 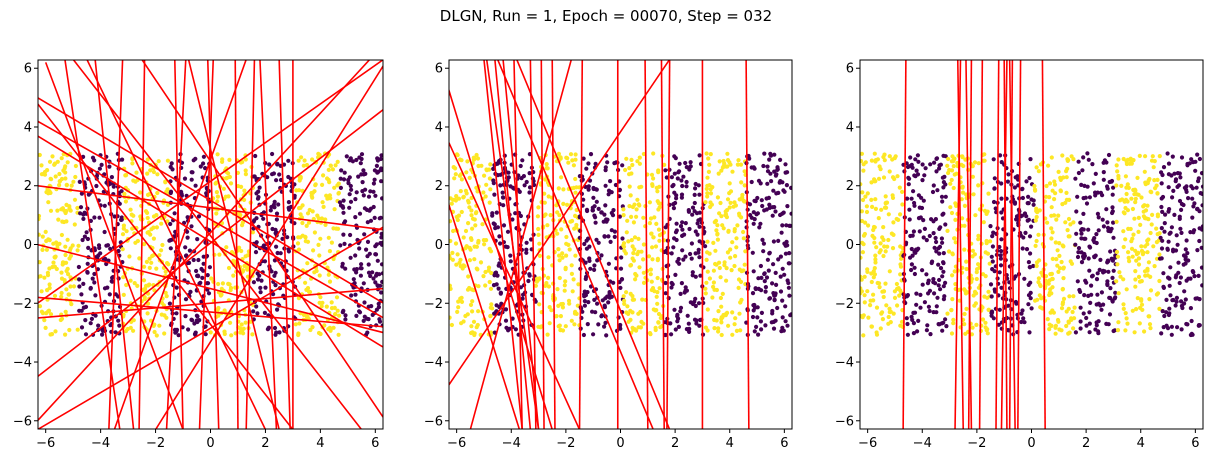 I want to click on x-tick-label: −6, so click(x=45, y=443).